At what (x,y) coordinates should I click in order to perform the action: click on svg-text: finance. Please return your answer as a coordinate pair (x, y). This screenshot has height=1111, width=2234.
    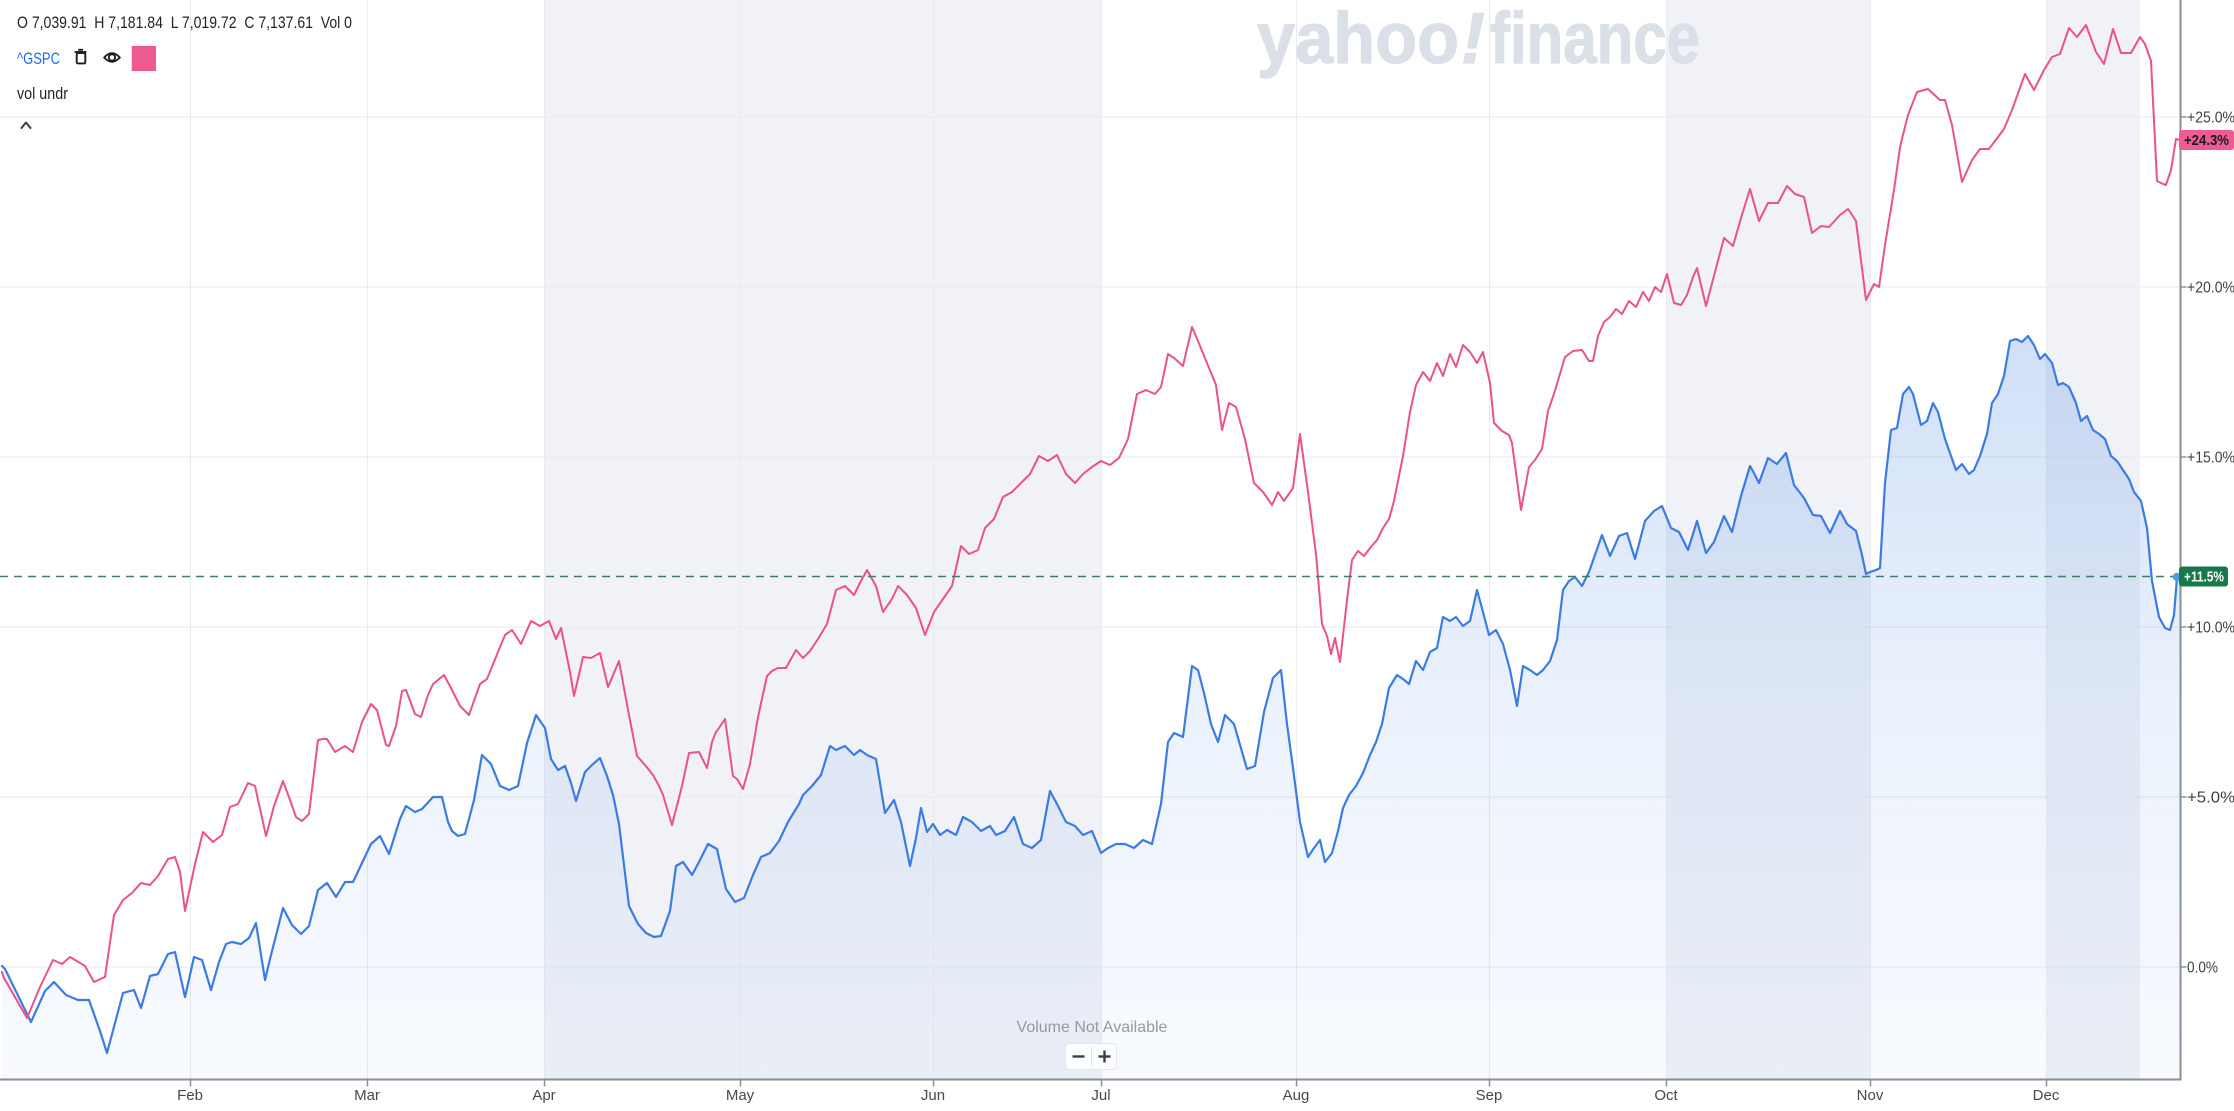
    Looking at the image, I should click on (1595, 39).